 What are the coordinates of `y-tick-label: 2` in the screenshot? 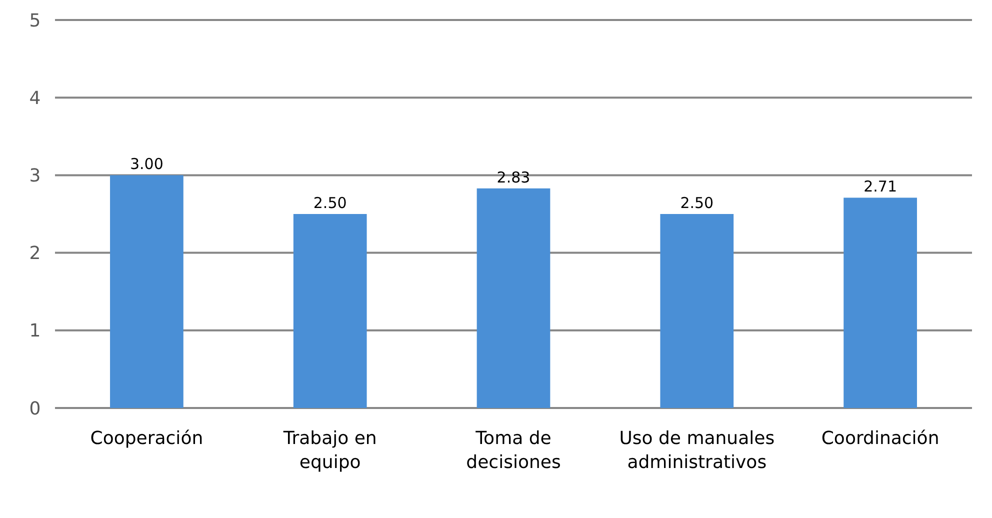 It's located at (35, 253).